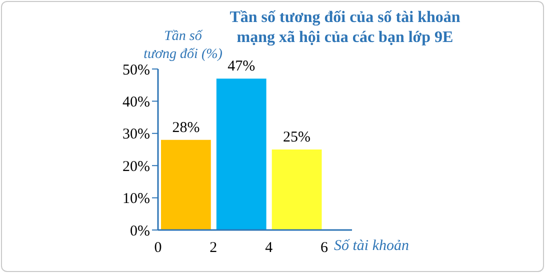 Image resolution: width=545 pixels, height=273 pixels. Describe the element at coordinates (136, 102) in the screenshot. I see `y-tick-label: 40%` at that location.